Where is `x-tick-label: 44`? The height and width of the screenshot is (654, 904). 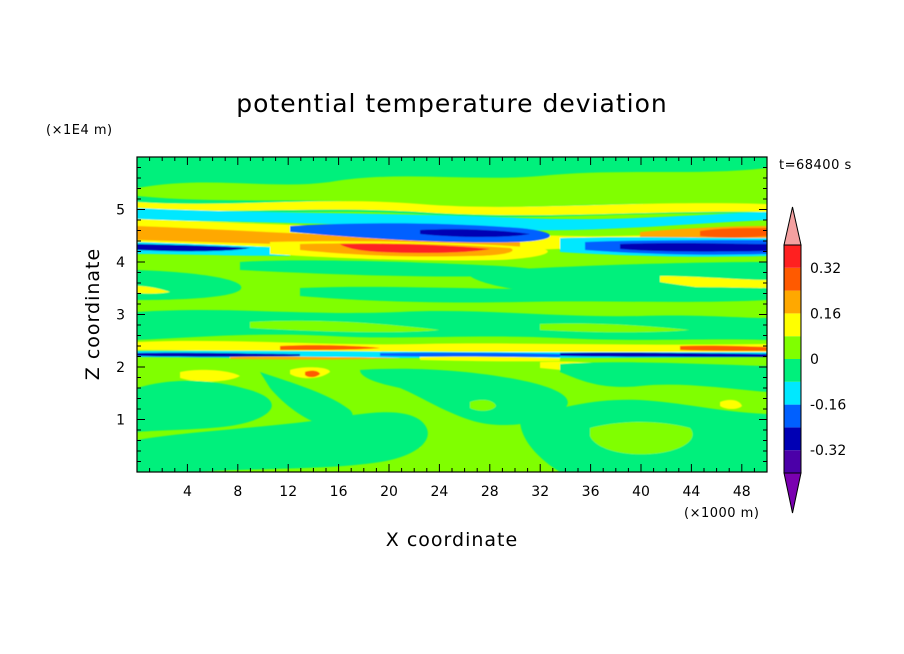 x-tick-label: 44 is located at coordinates (691, 492).